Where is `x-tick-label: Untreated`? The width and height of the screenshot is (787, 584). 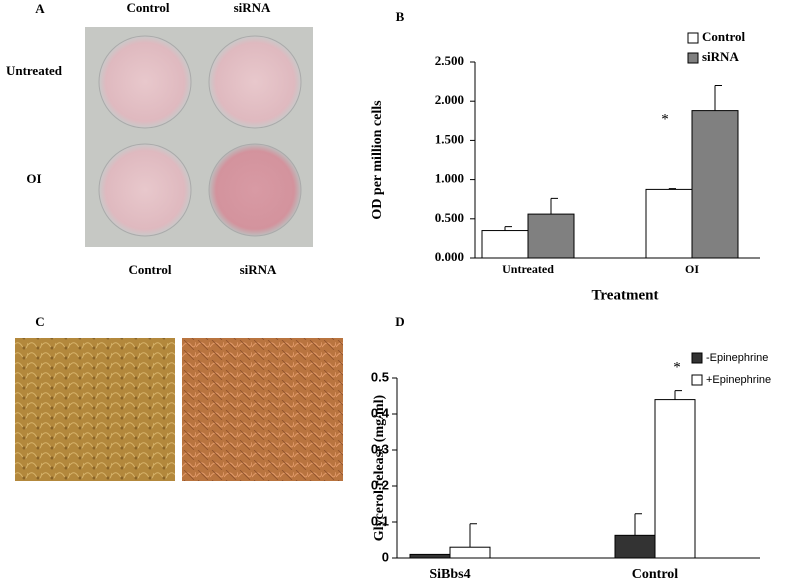 x-tick-label: Untreated is located at coordinates (528, 269).